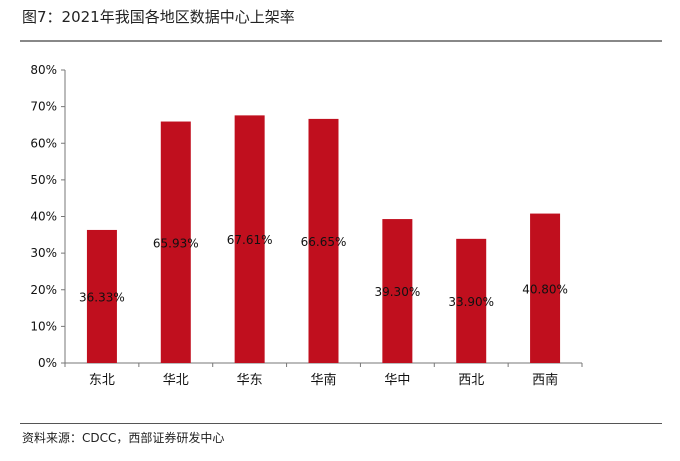 The width and height of the screenshot is (680, 461). I want to click on y-tick-label: 30%, so click(43, 253).